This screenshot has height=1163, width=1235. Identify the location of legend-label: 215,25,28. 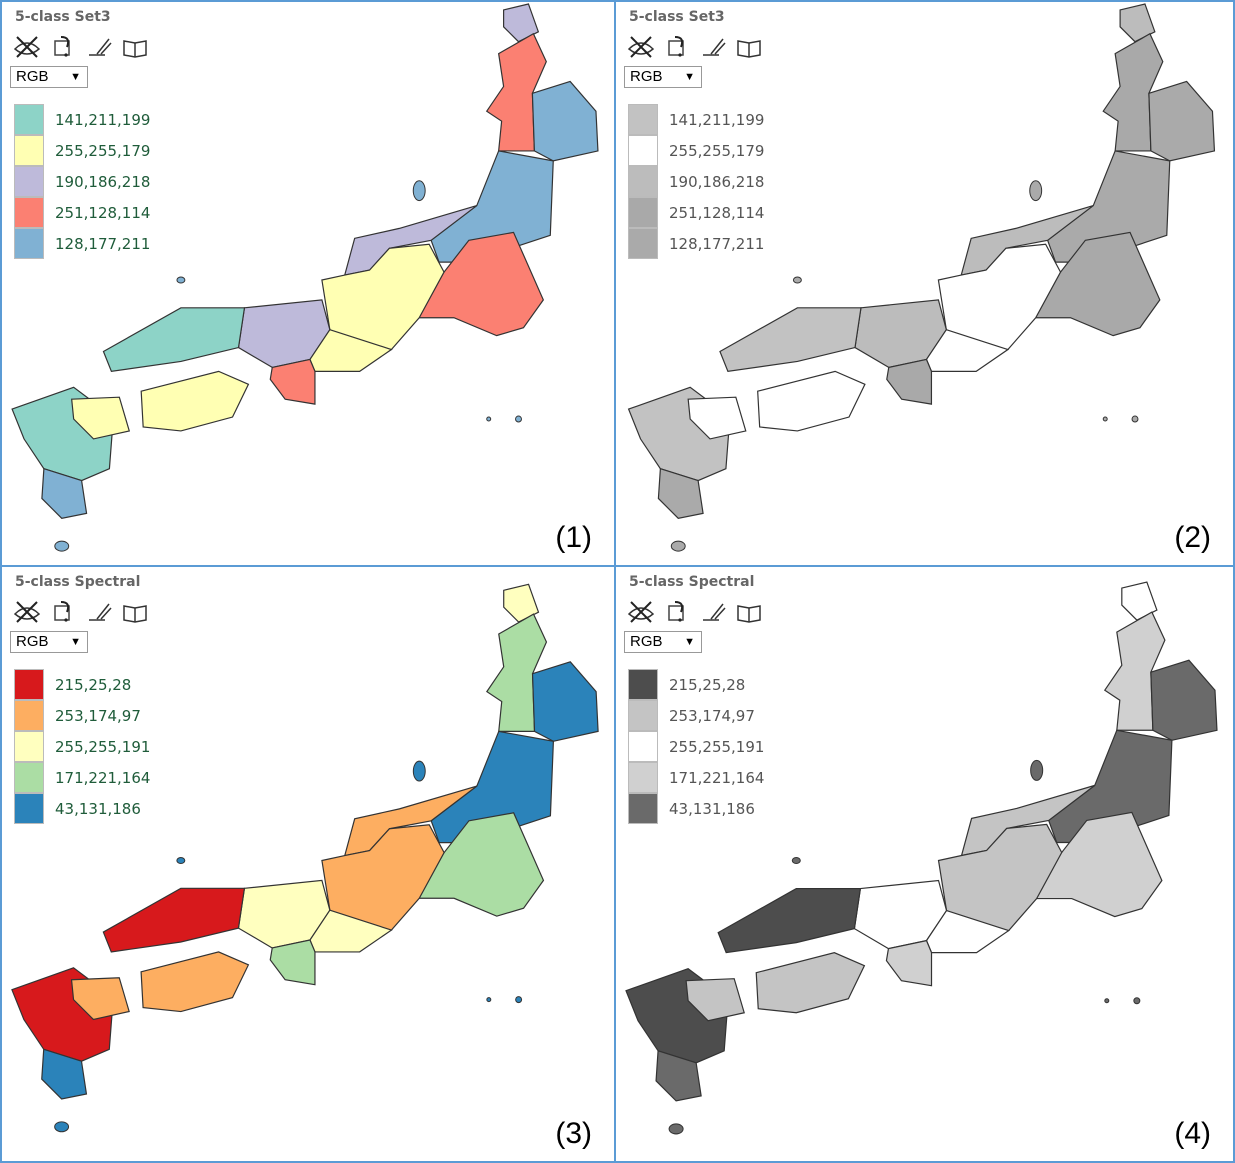
(707, 684).